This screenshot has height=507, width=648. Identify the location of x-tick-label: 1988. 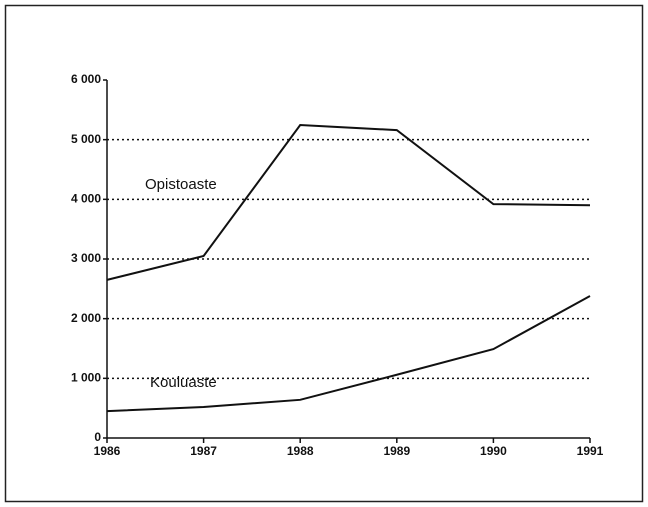
(300, 451).